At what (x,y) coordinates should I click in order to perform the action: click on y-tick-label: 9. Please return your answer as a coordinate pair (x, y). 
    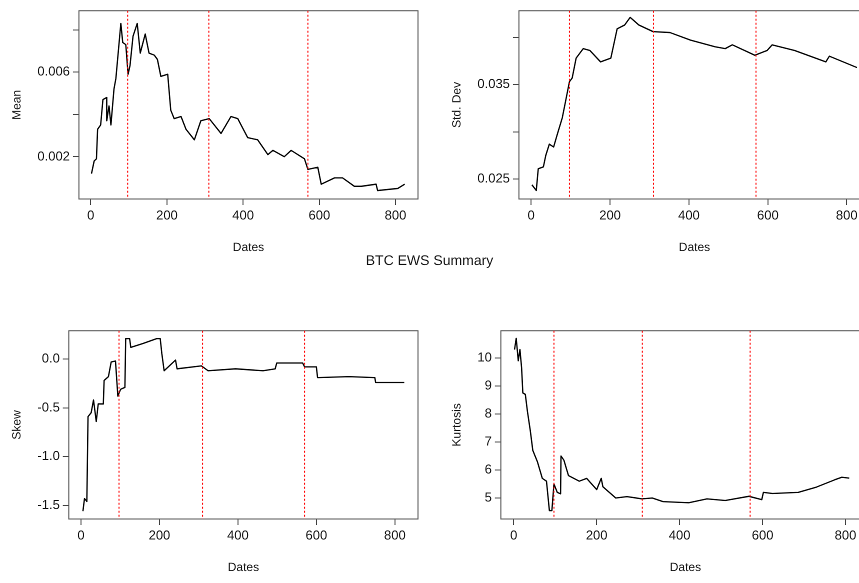
    Looking at the image, I should click on (488, 385).